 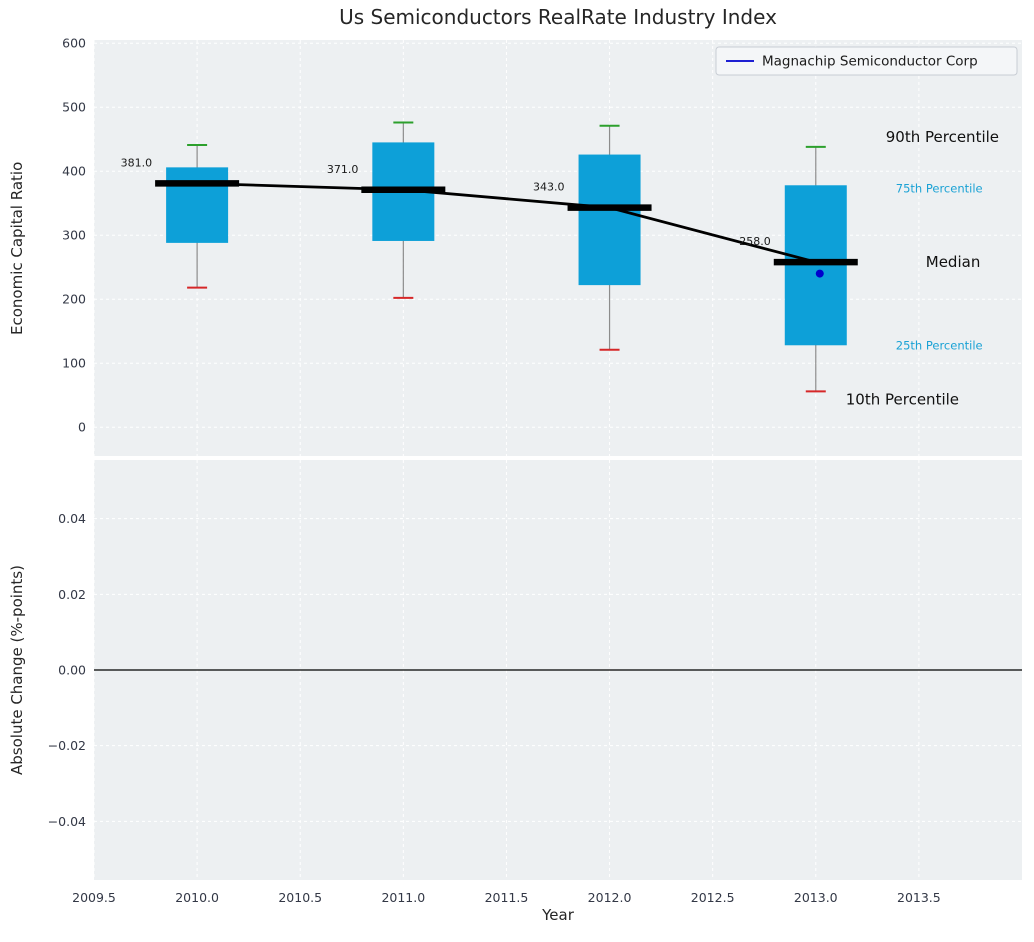 I want to click on x-tick-label: 2012.0, so click(x=610, y=897).